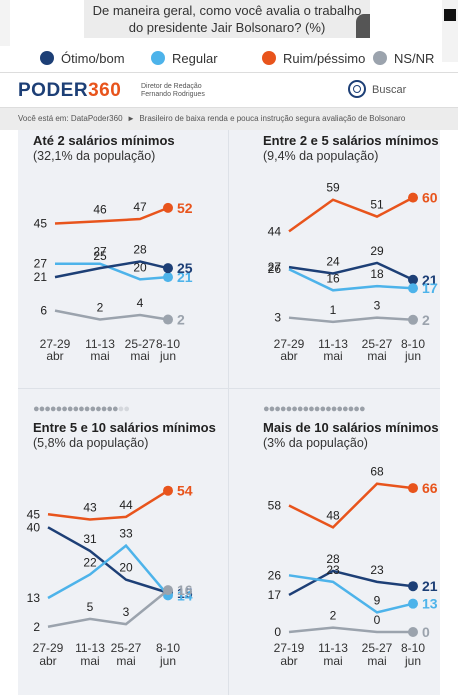 The image size is (458, 695). What do you see at coordinates (314, 409) in the screenshot?
I see `coin-icons-row: ●●●●●●●●●●●●●●●●●●` at bounding box center [314, 409].